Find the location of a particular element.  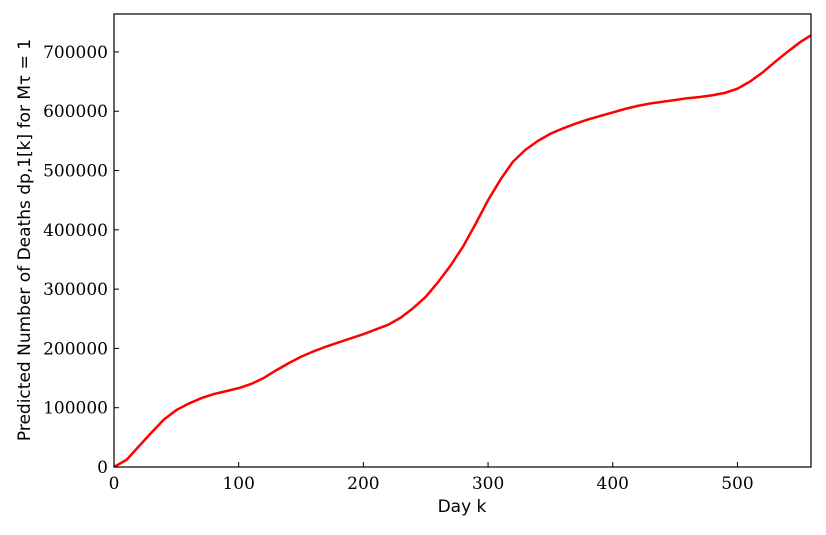

x-tick-label: 0 is located at coordinates (114, 484).